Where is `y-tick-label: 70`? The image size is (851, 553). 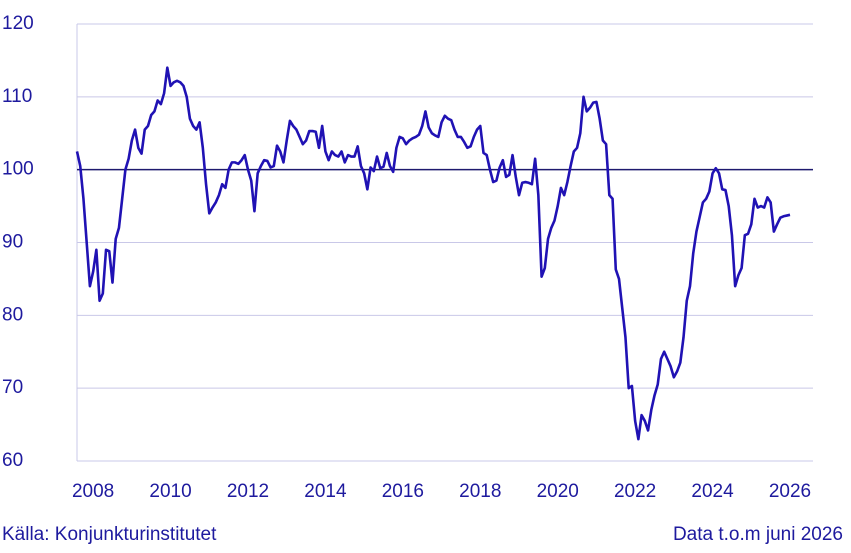 y-tick-label: 70 is located at coordinates (12, 387).